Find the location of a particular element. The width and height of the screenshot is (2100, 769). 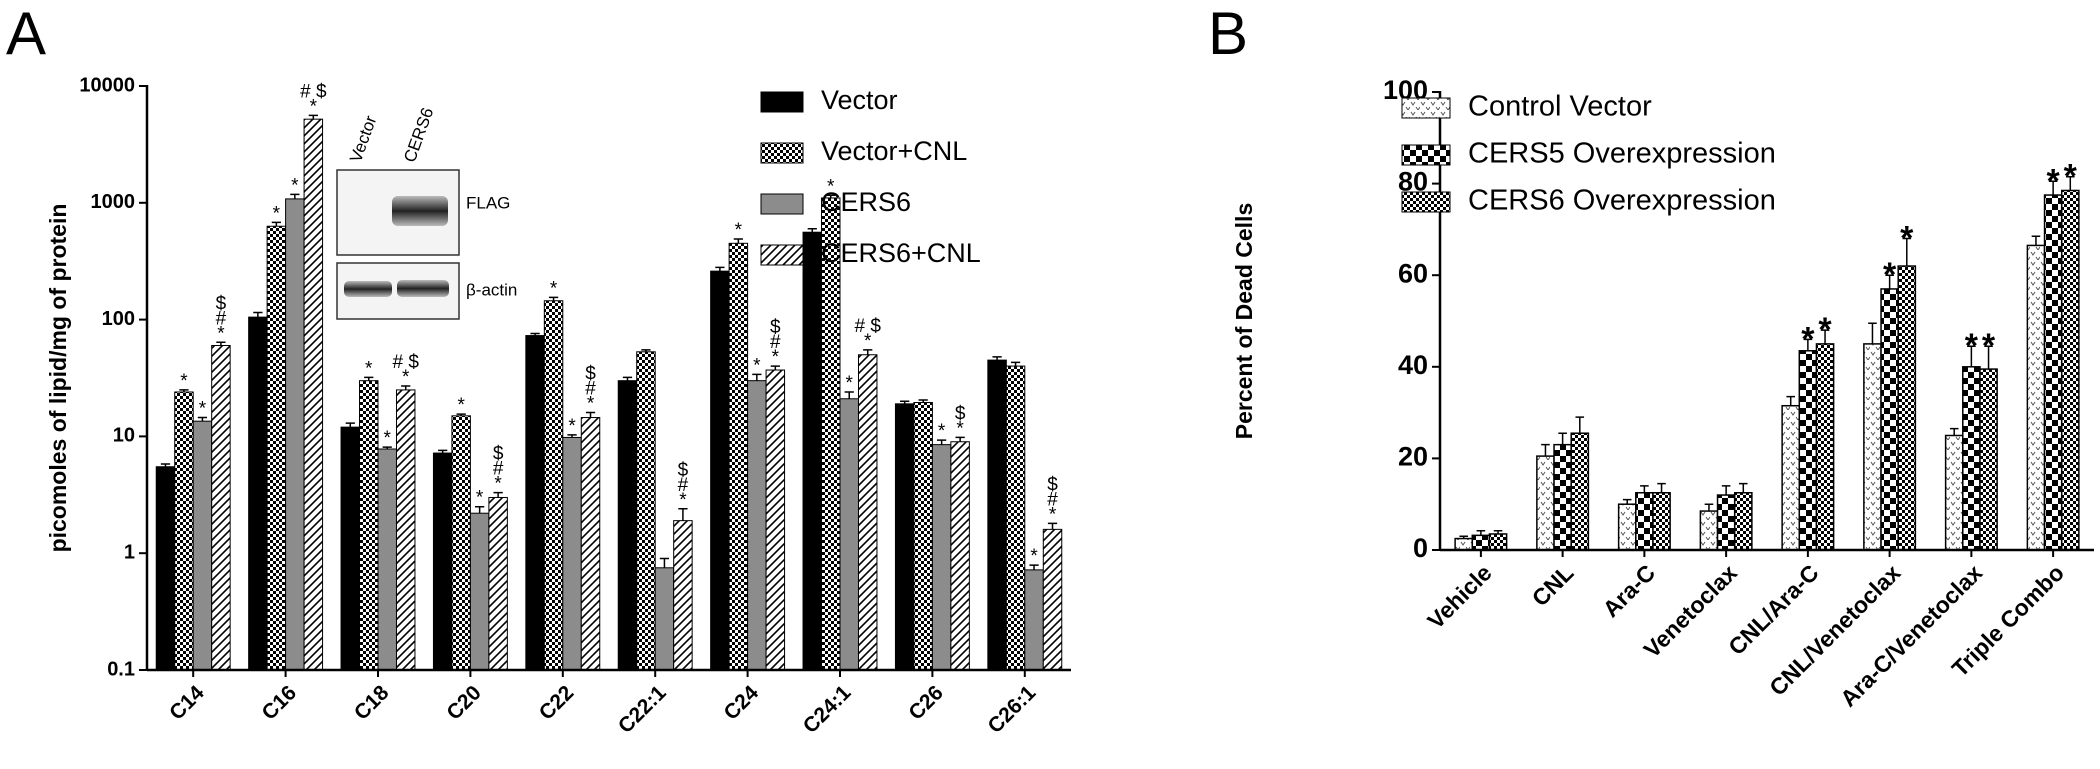

y-tick-label: 0 is located at coordinates (1420, 548).